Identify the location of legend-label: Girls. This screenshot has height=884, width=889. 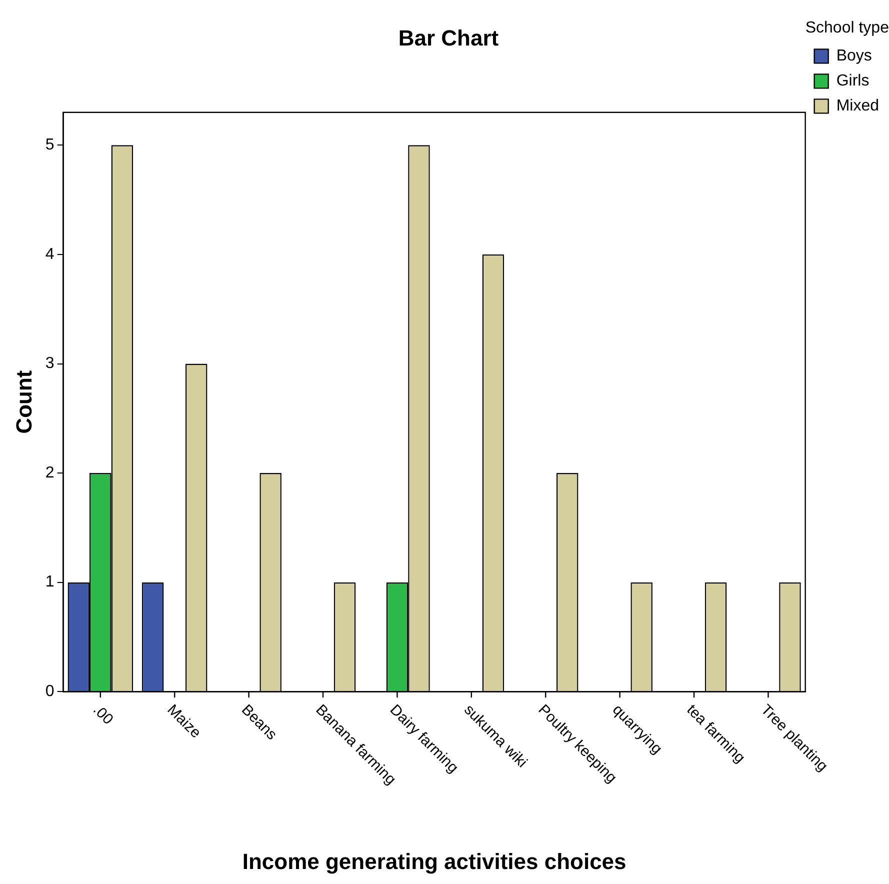
(853, 81).